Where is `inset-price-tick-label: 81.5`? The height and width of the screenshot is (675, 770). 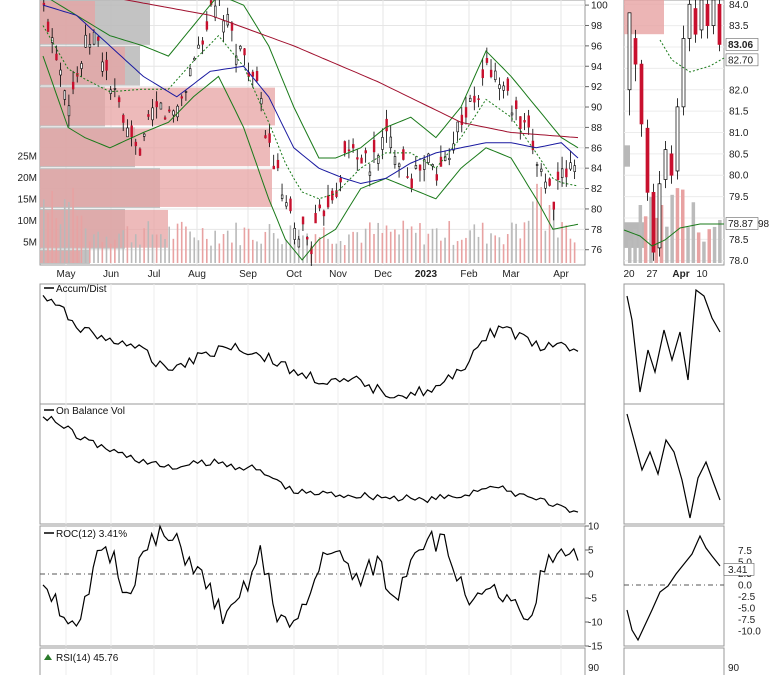
inset-price-tick-label: 81.5 is located at coordinates (739, 112).